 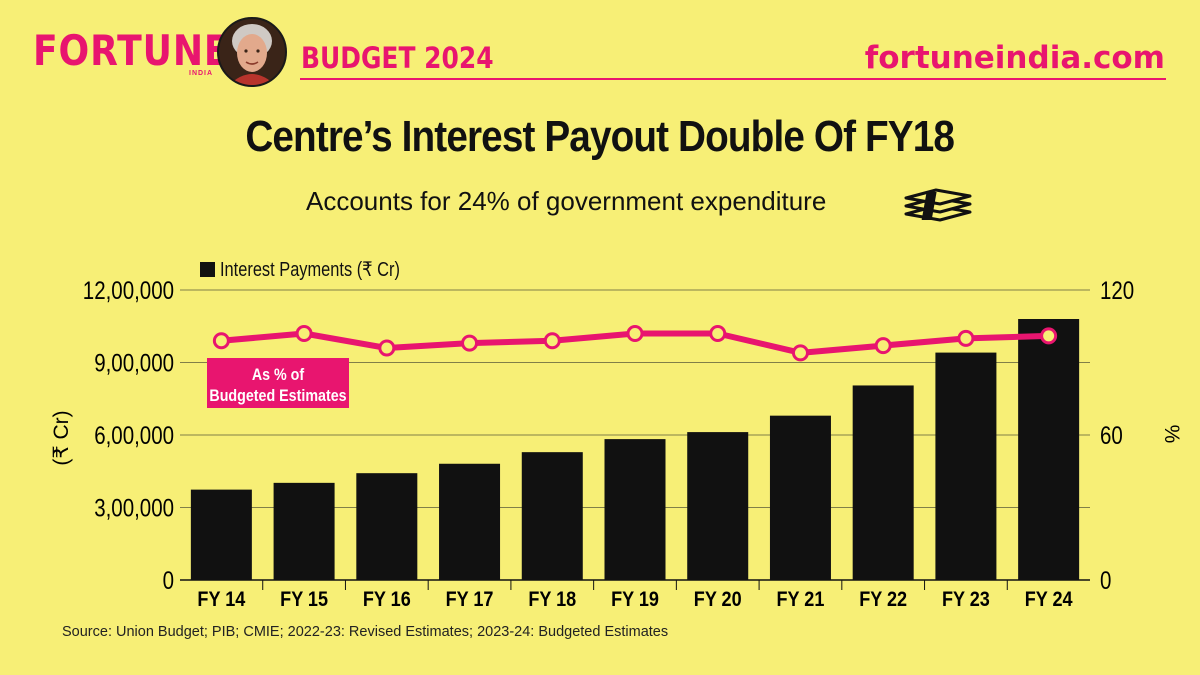 I want to click on x-tick-label: FY 23, so click(x=966, y=600).